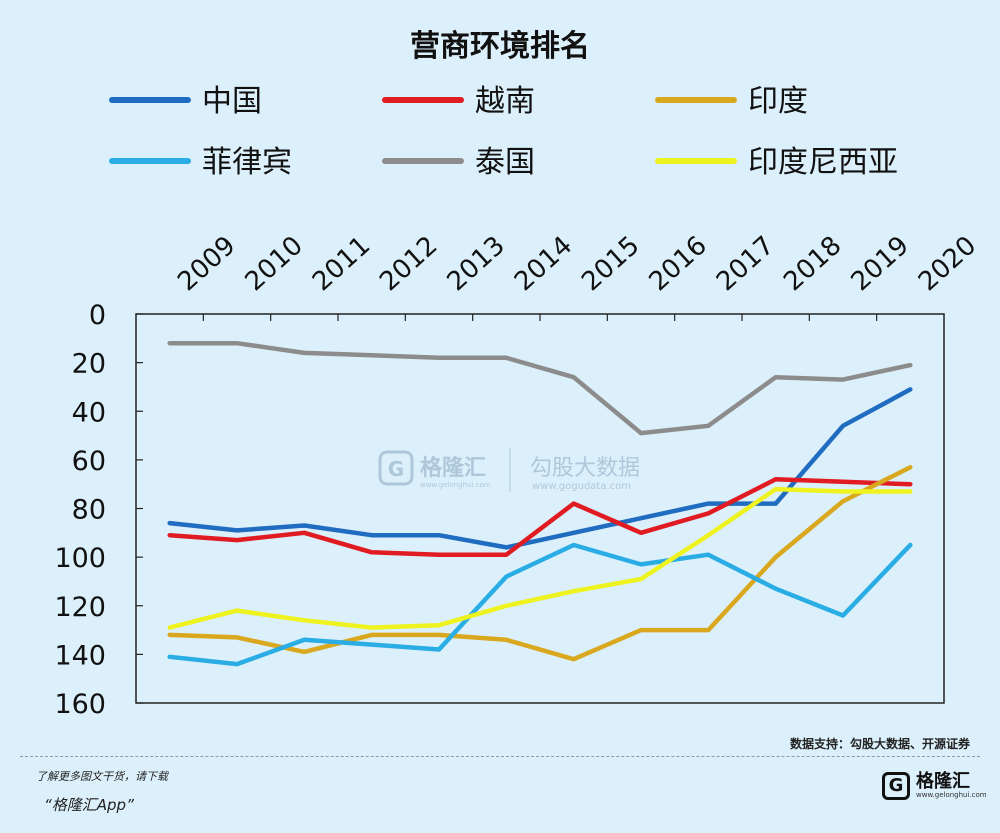 Image resolution: width=1000 pixels, height=833 pixels. Describe the element at coordinates (731, 101) in the screenshot. I see `legend-item: 印度` at that location.